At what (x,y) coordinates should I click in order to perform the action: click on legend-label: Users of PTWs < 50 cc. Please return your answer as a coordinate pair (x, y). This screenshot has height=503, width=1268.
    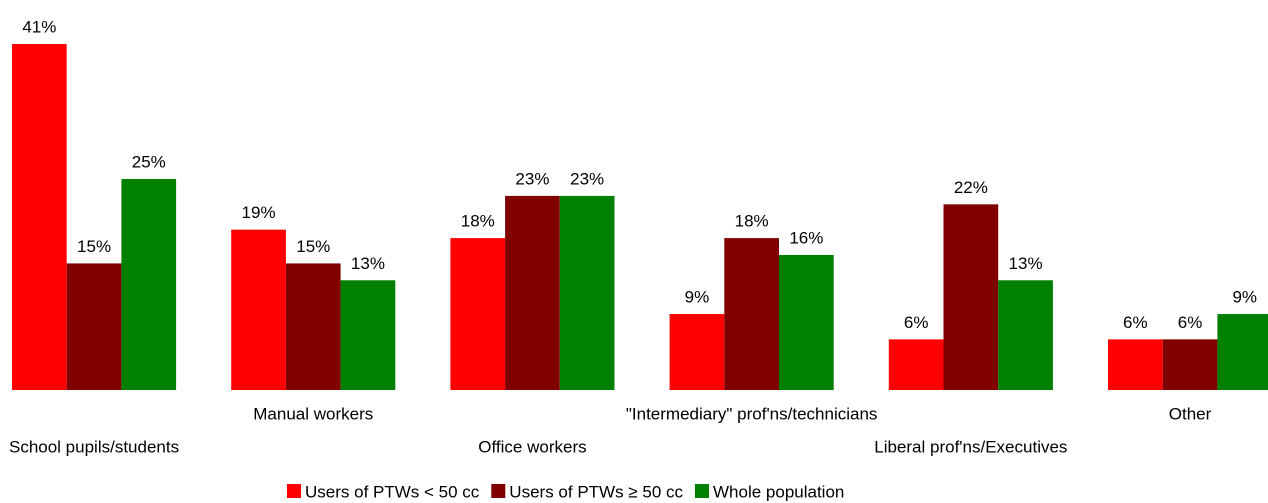
    Looking at the image, I should click on (392, 491).